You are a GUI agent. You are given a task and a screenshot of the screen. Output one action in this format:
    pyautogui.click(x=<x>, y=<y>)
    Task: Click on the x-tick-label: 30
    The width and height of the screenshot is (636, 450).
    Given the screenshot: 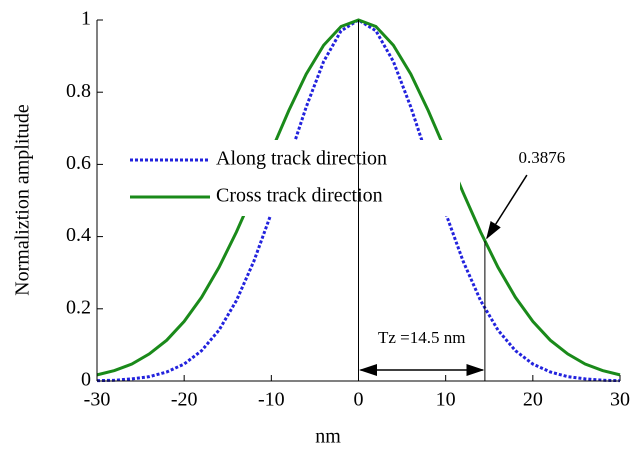 What is the action you would take?
    pyautogui.click(x=620, y=400)
    